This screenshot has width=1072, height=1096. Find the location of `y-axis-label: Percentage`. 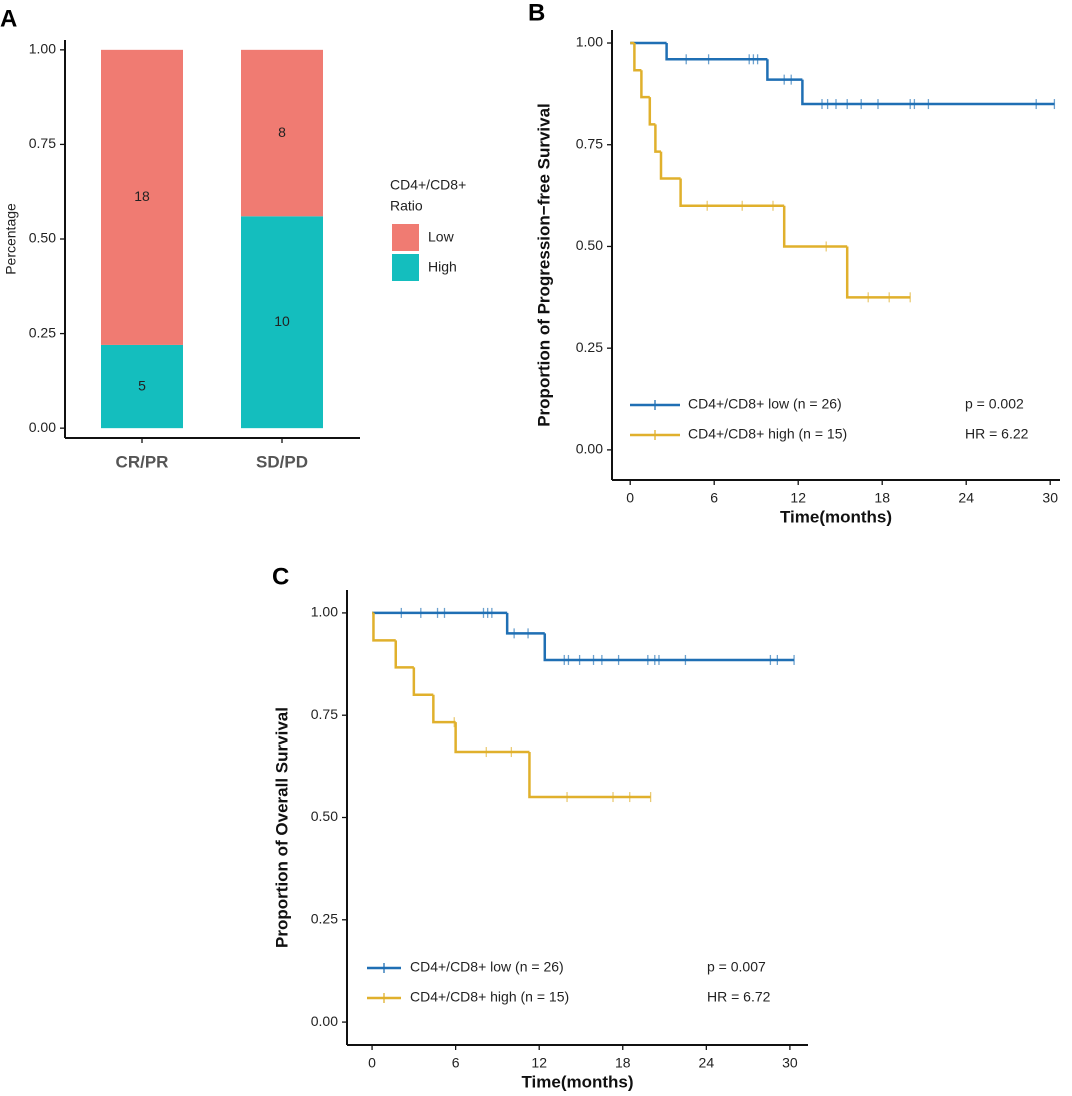

y-axis-label: Percentage is located at coordinates (11, 239).